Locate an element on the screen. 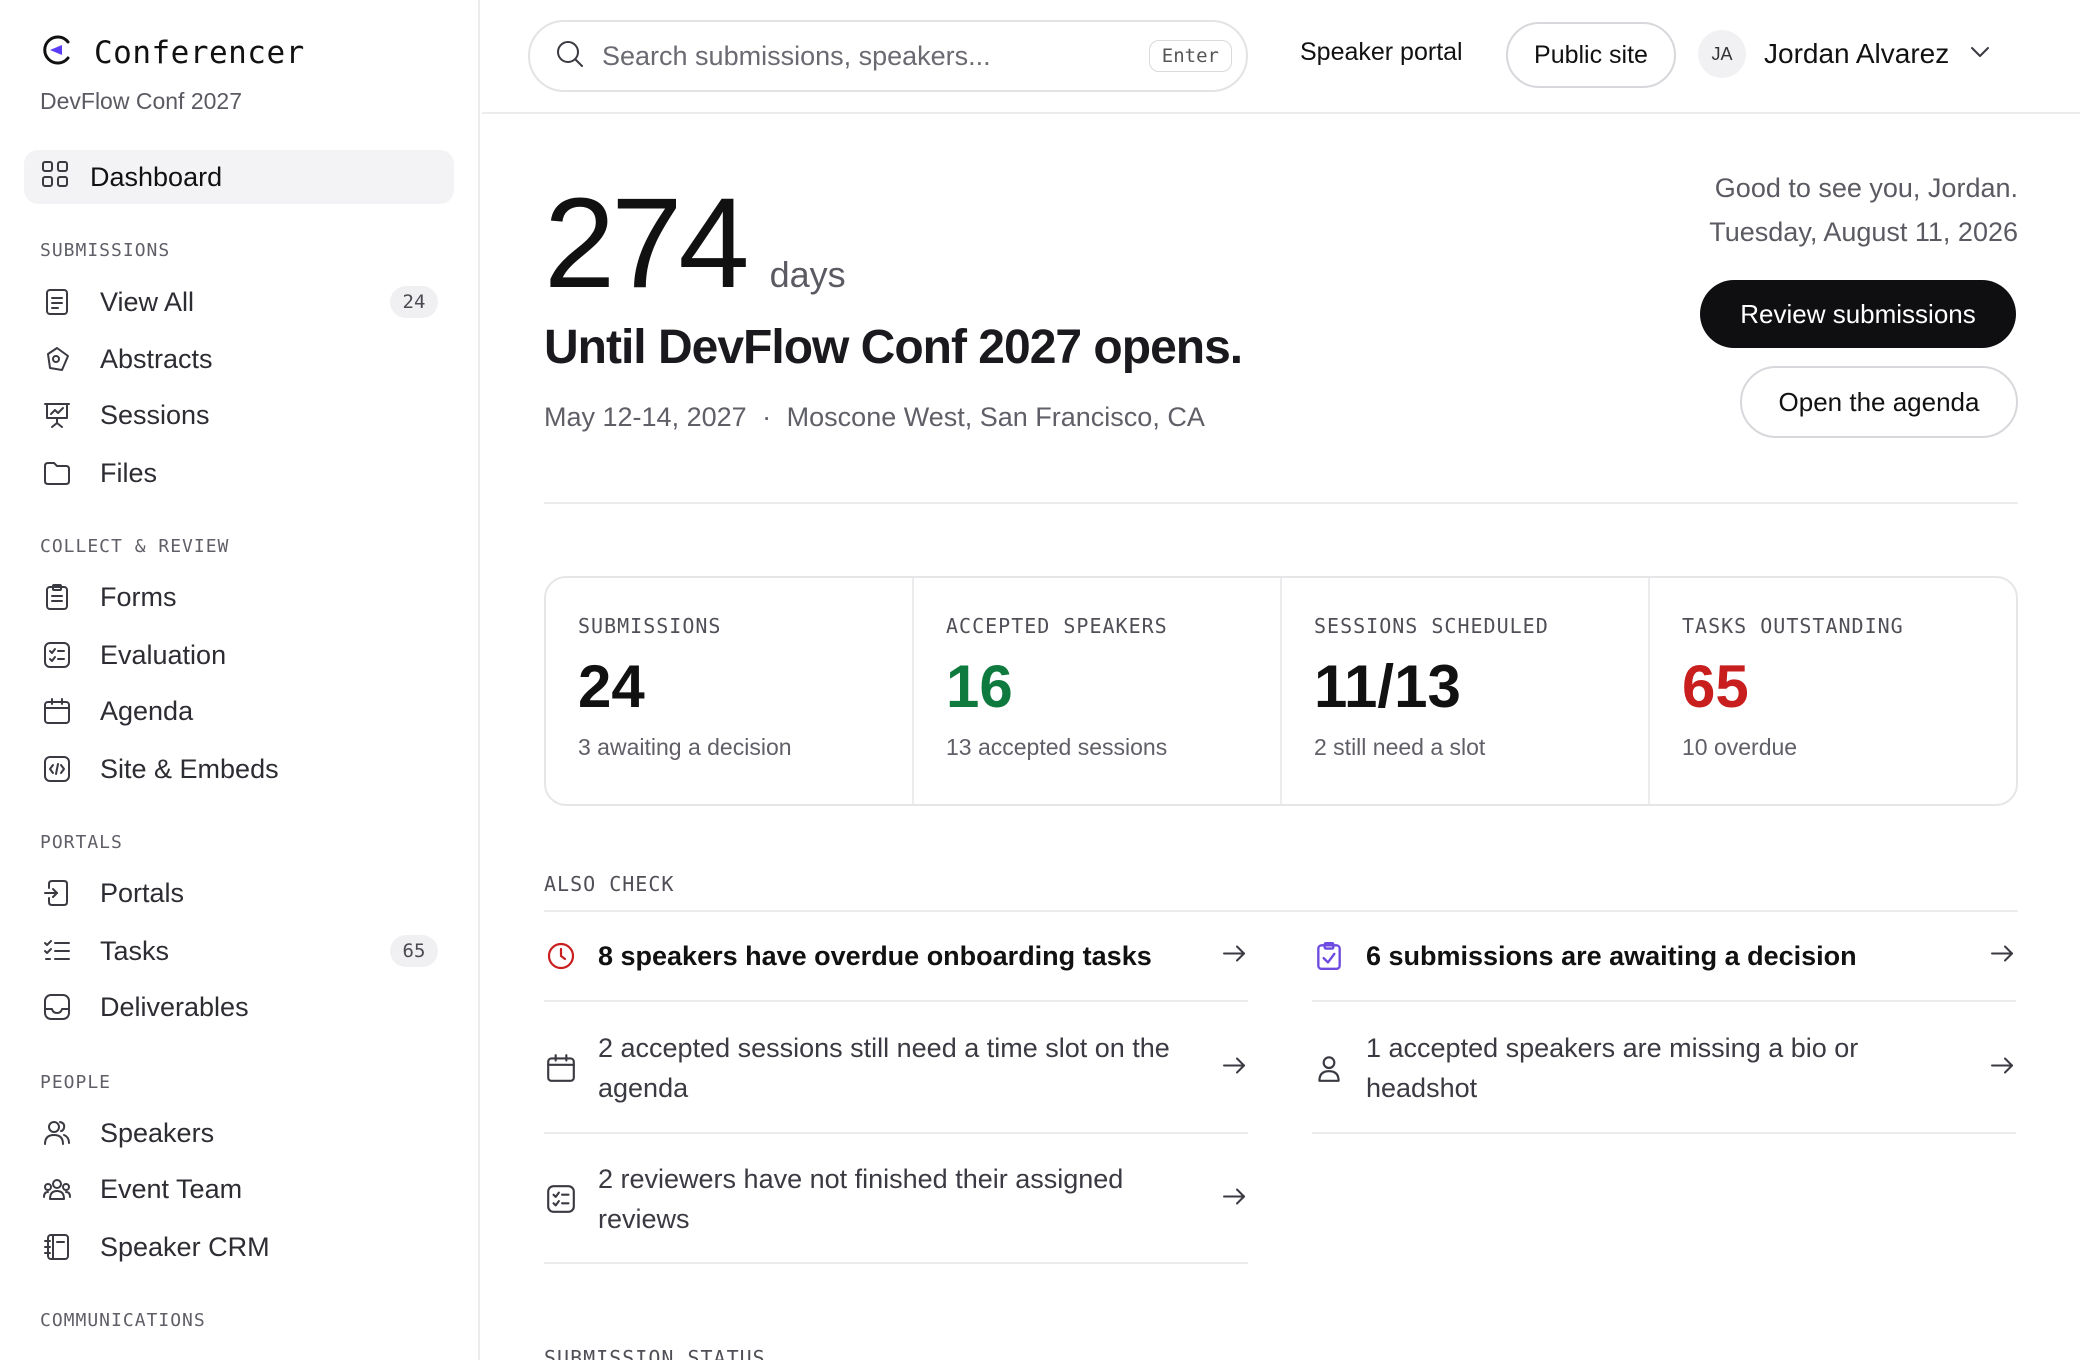  sidebar-item-label: Forms is located at coordinates (138, 596).